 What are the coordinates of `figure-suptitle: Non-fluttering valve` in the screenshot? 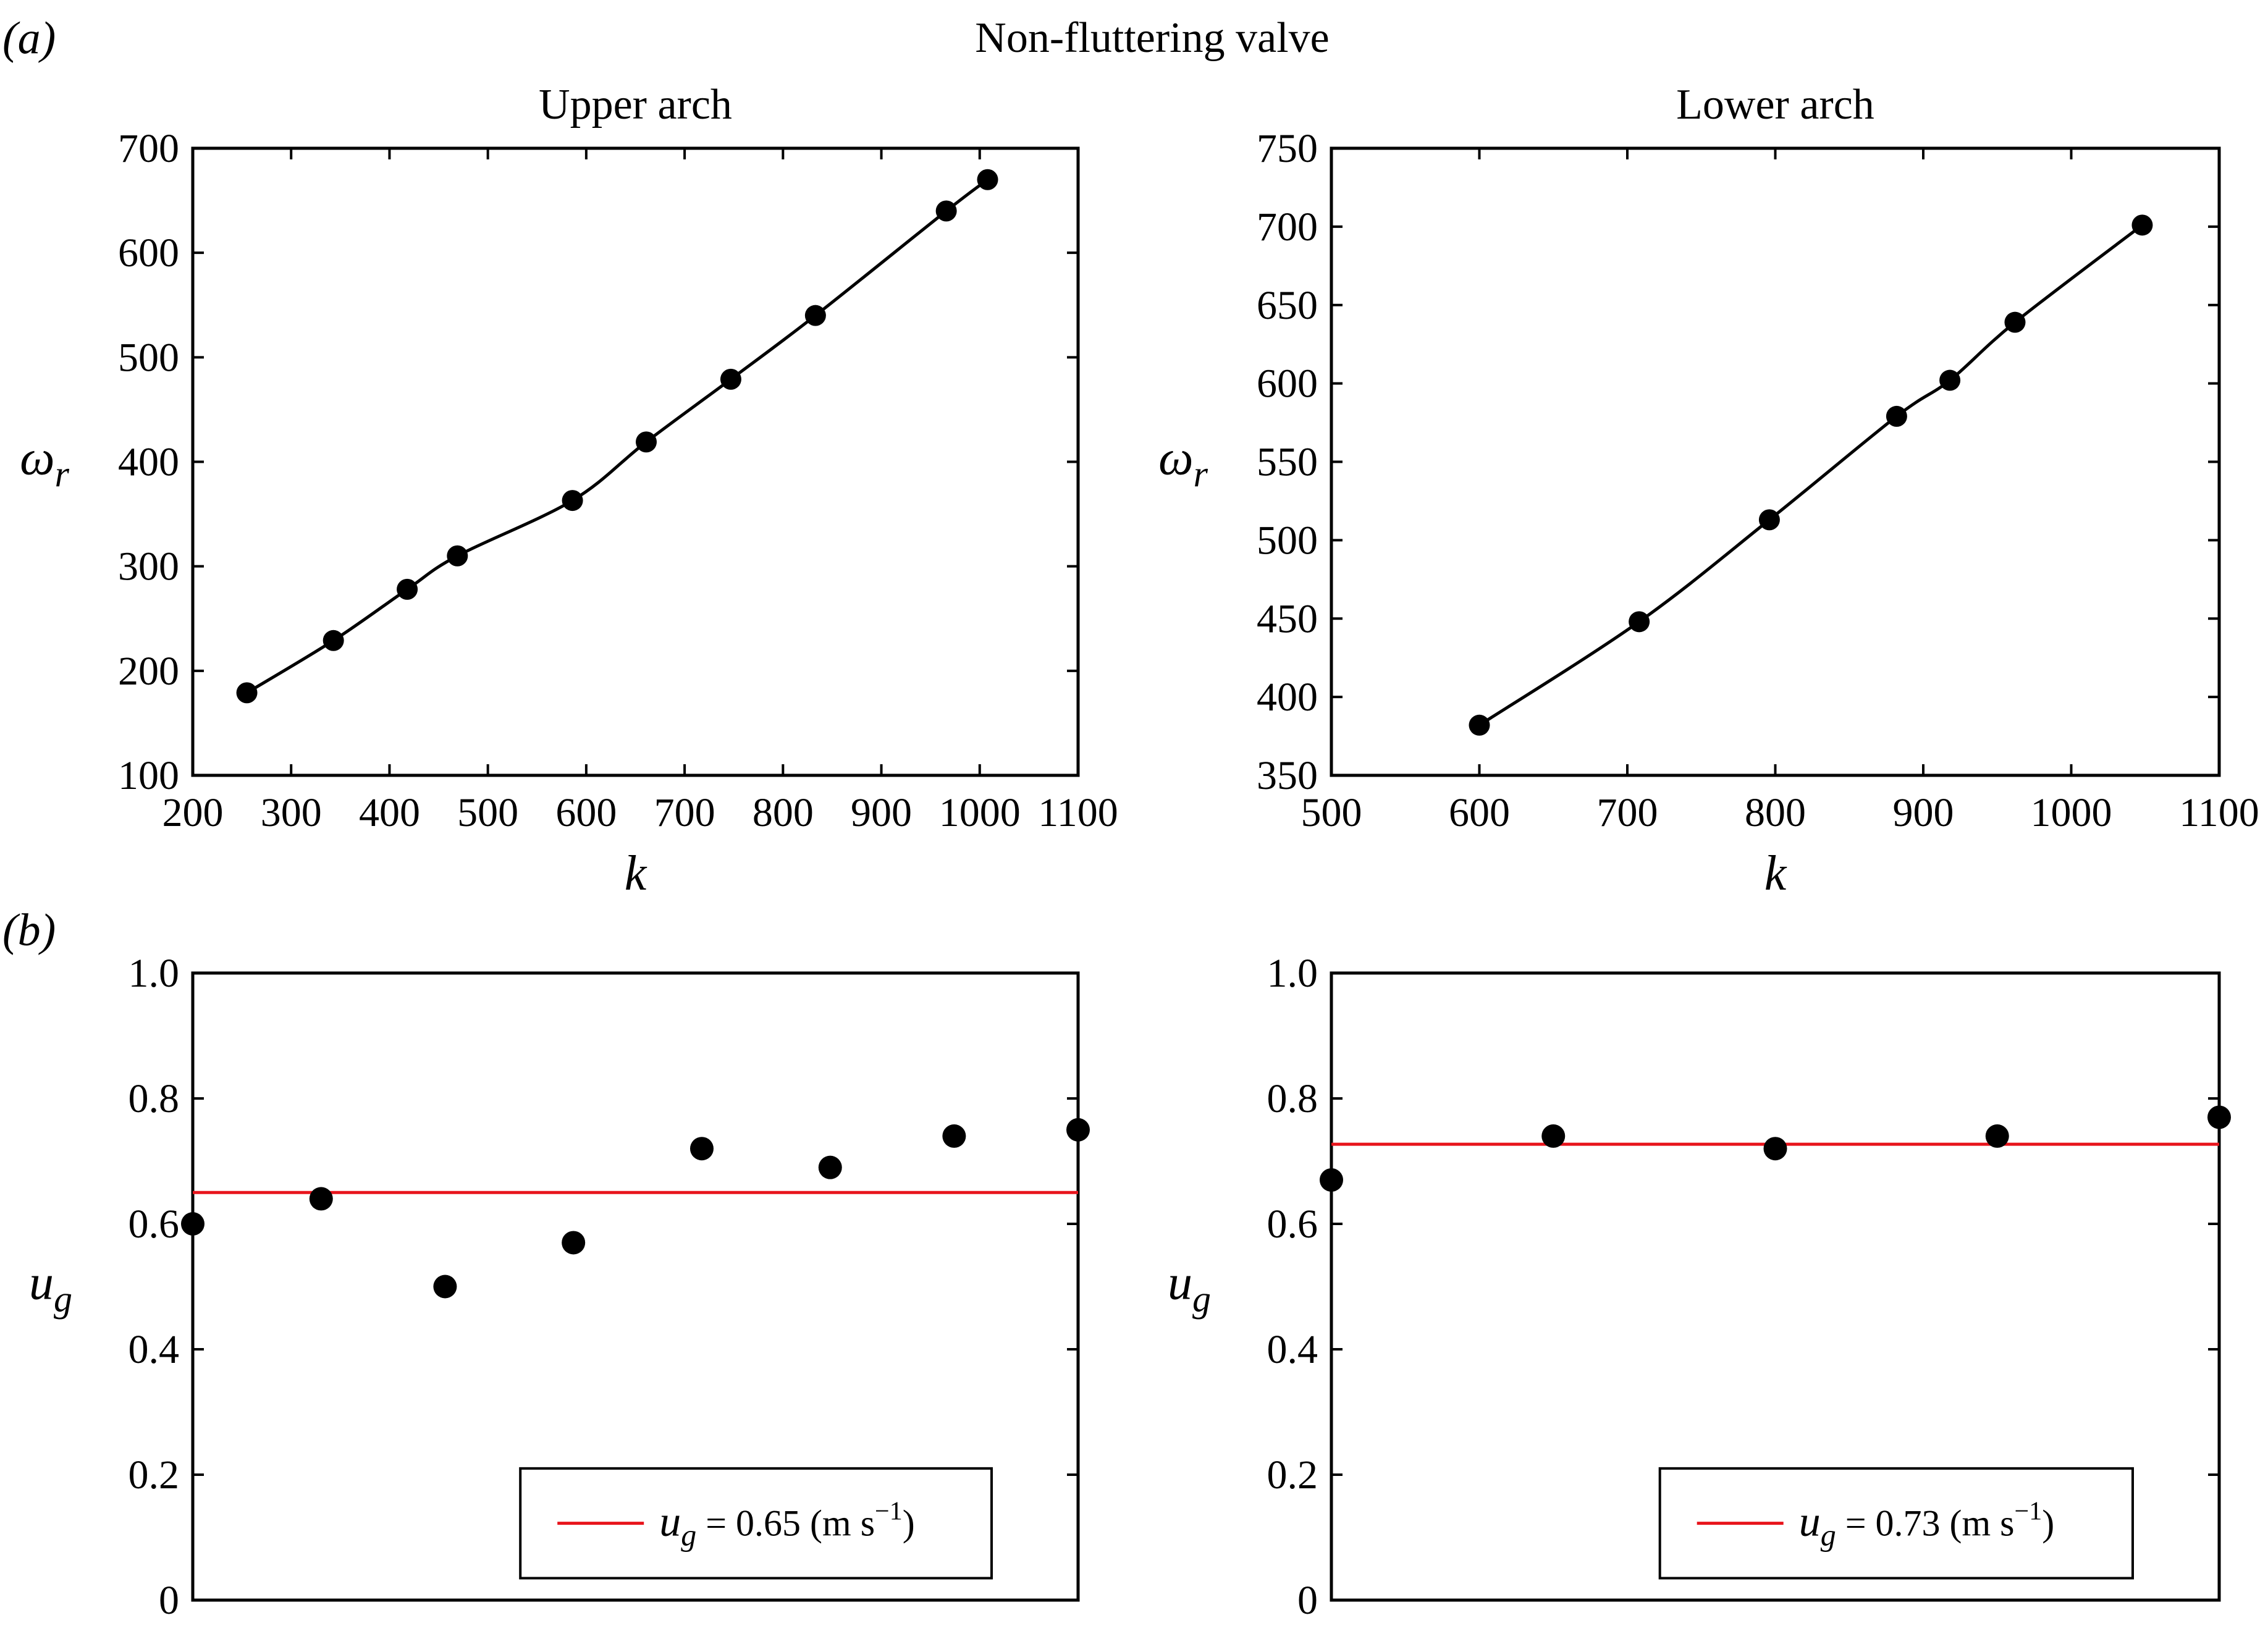 It's located at (1152, 38).